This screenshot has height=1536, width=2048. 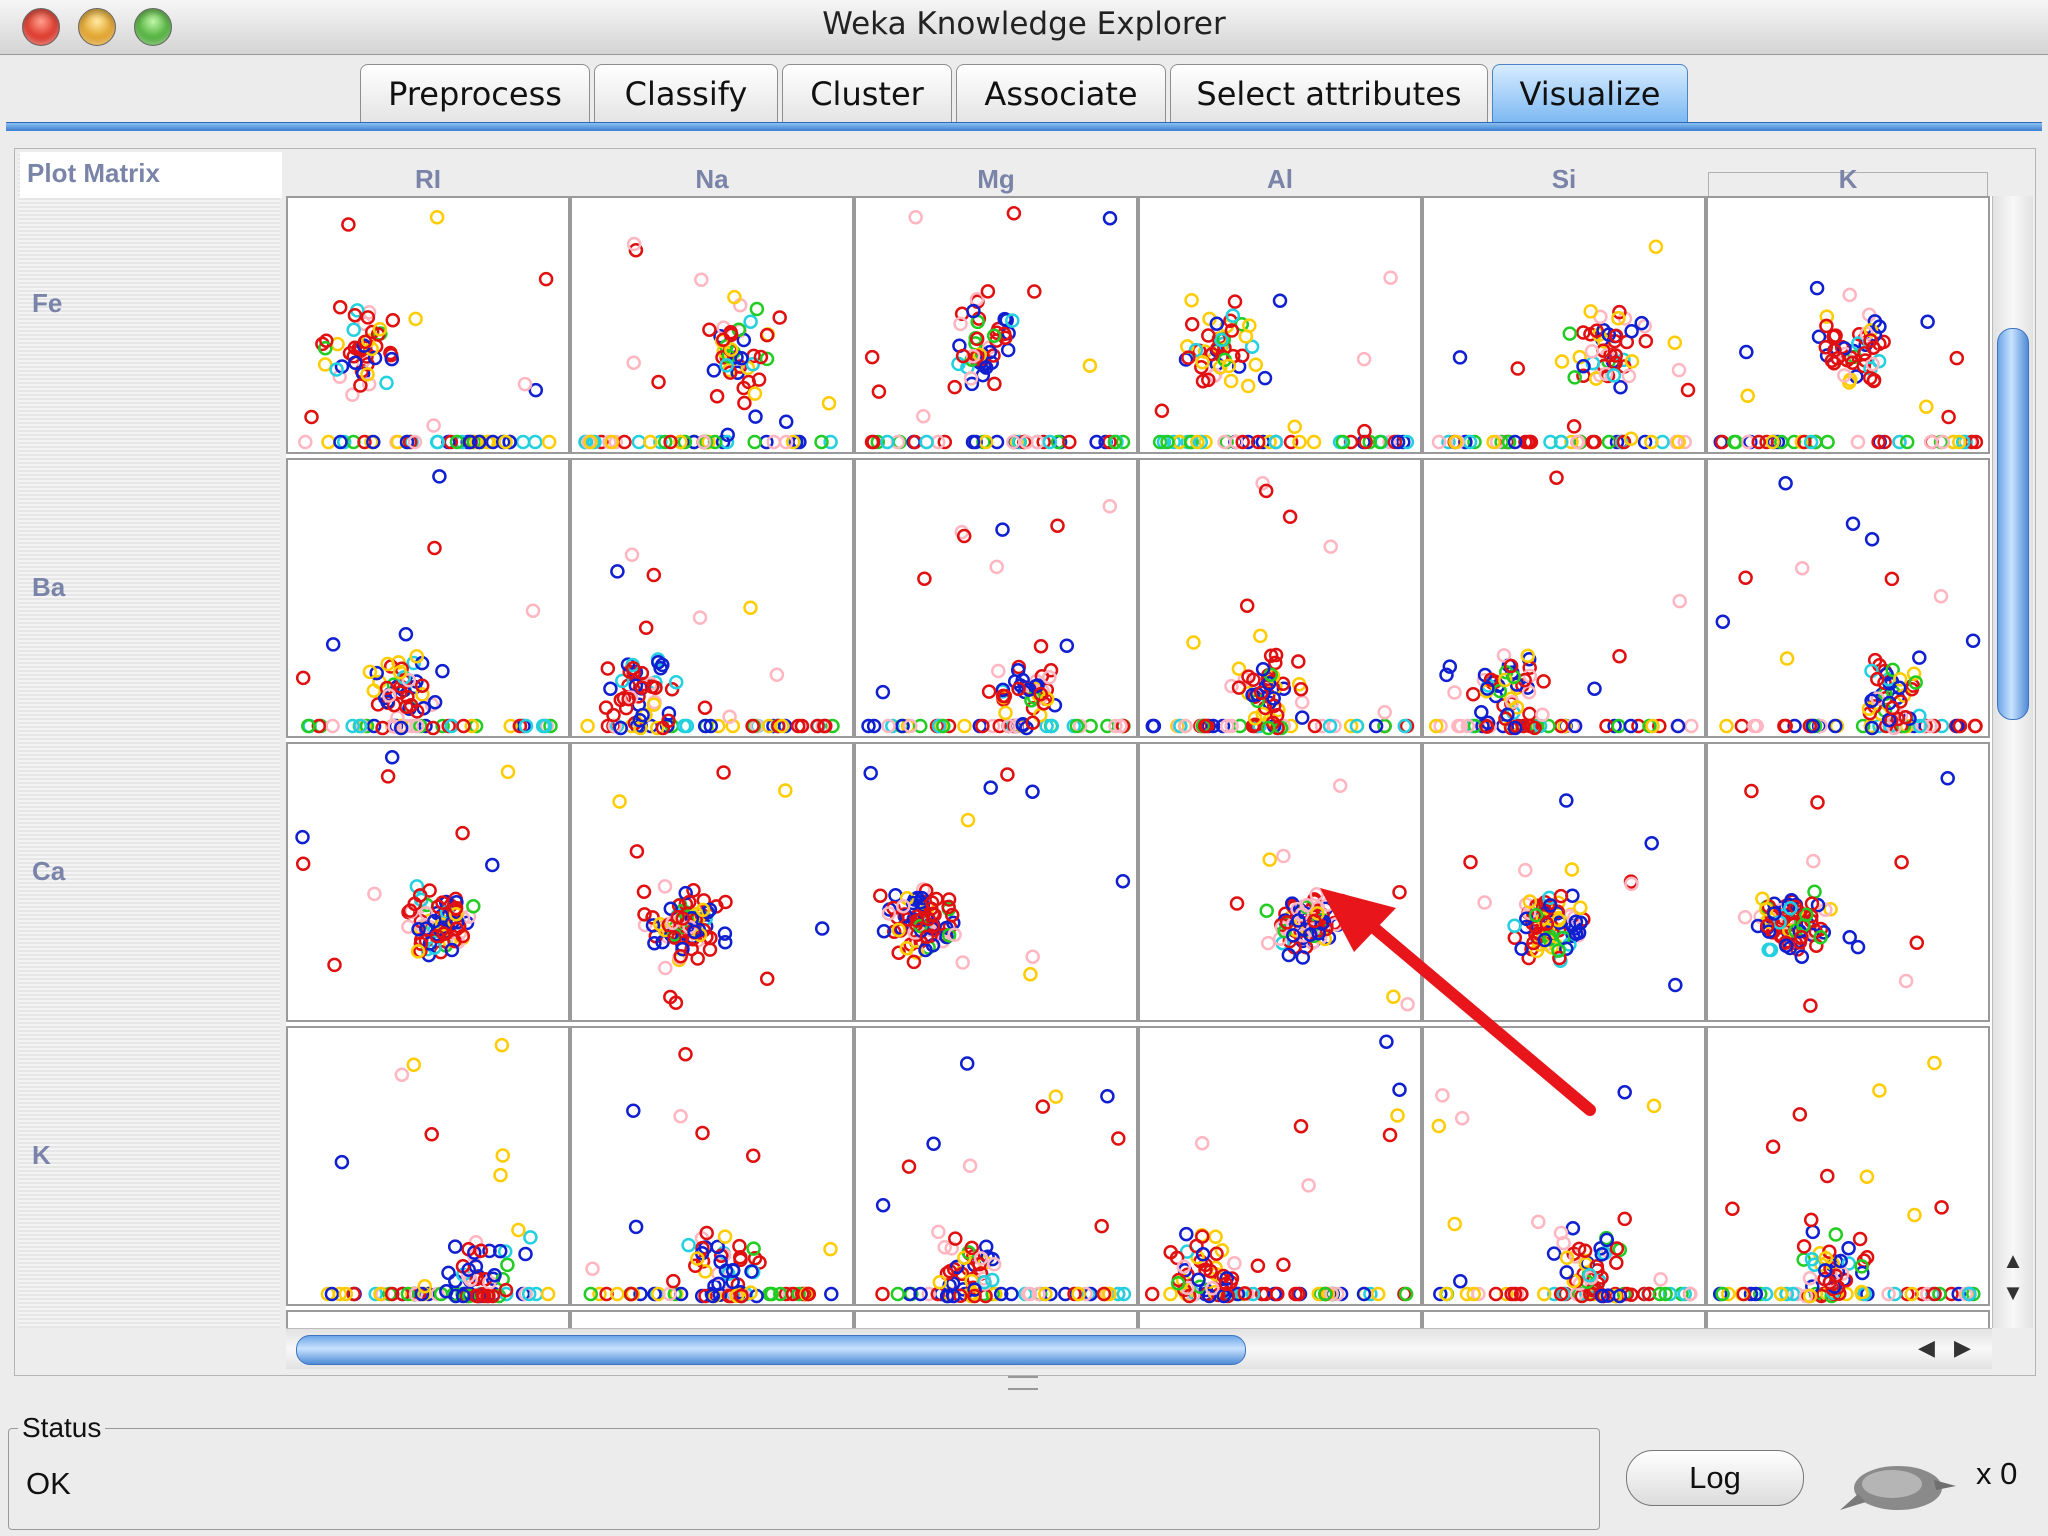 What do you see at coordinates (1564, 325) in the screenshot?
I see `plot-cell-fe-si` at bounding box center [1564, 325].